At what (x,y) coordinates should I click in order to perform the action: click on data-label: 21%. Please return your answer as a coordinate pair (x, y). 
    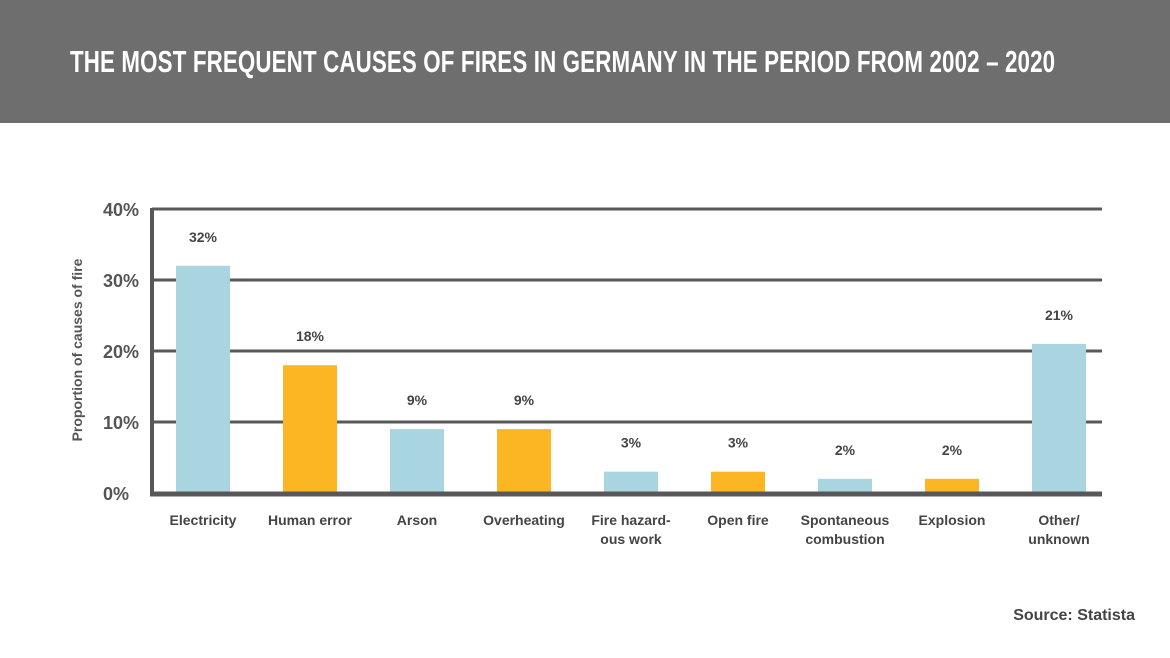
    Looking at the image, I should click on (1059, 315).